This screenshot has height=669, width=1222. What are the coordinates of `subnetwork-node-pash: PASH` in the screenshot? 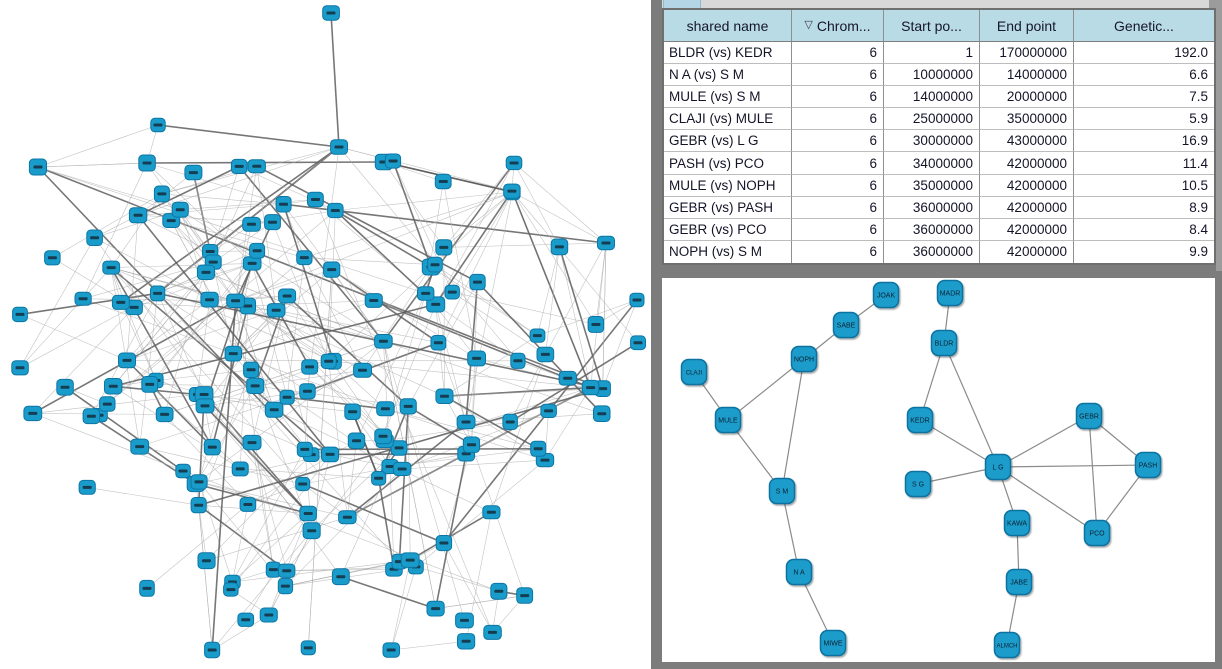 It's located at (1148, 465).